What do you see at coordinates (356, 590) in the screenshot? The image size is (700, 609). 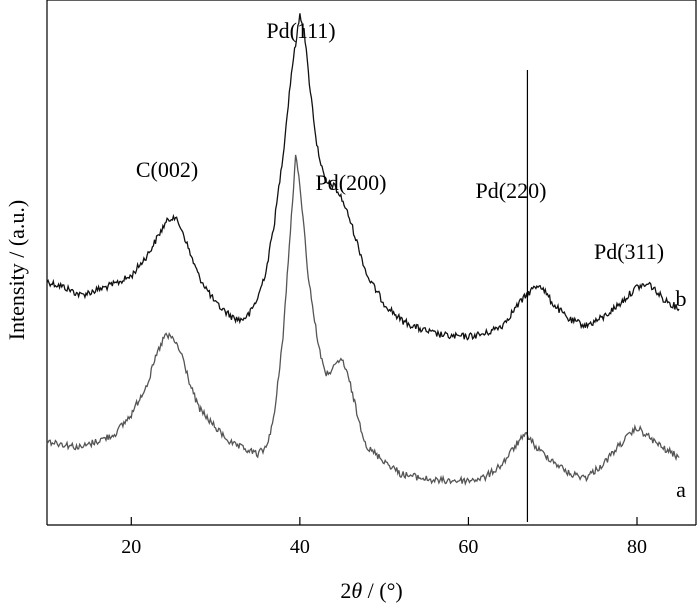 I see `x-axis-label-theta: θ` at bounding box center [356, 590].